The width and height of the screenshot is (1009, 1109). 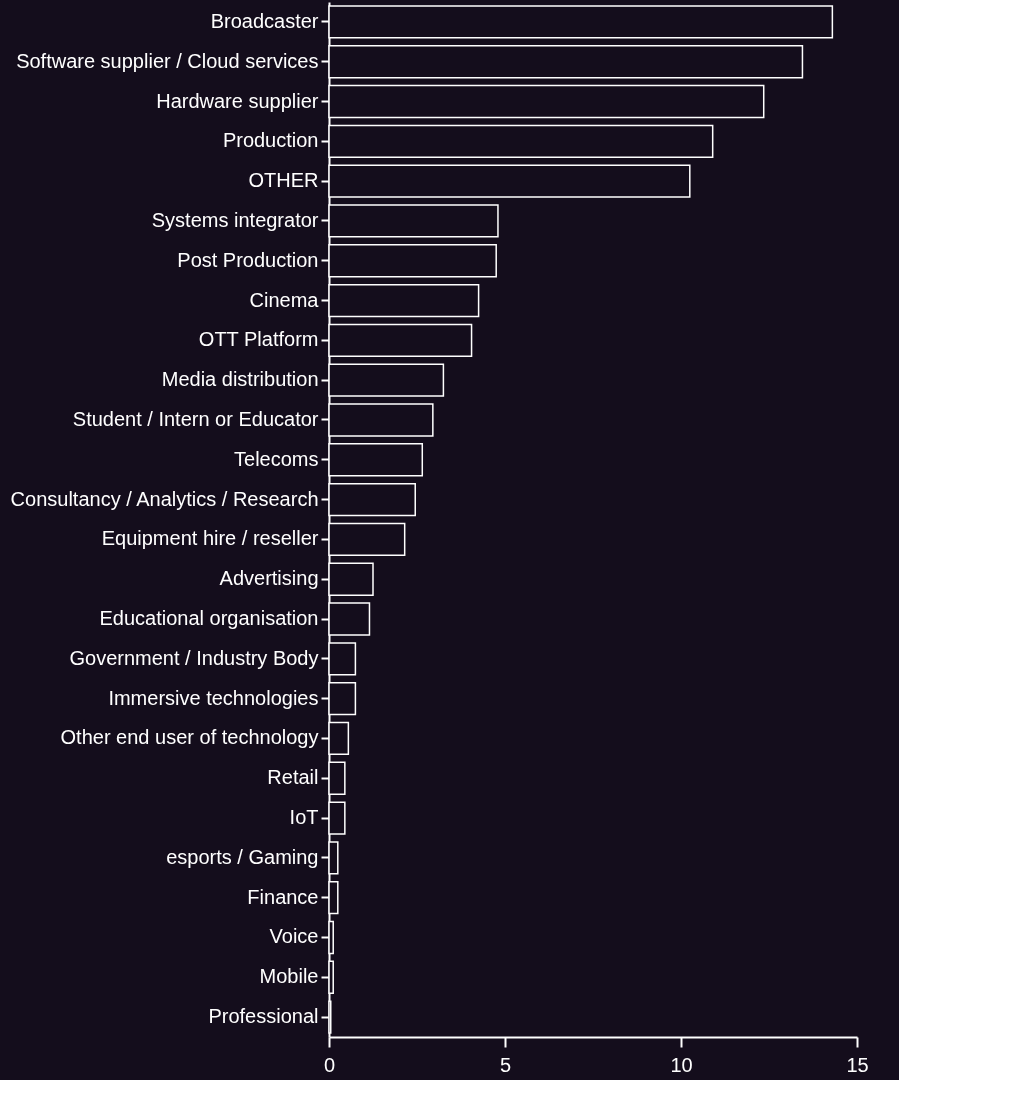 I want to click on y-tick-label: Finance, so click(x=283, y=896).